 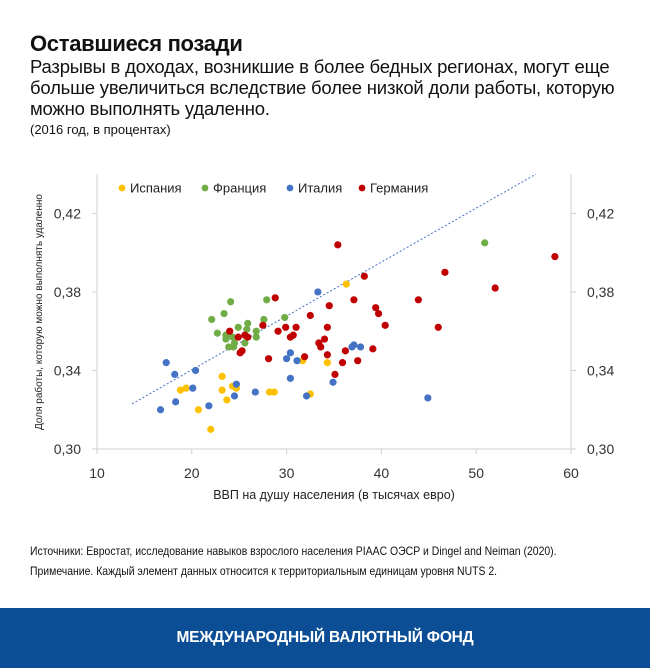 I want to click on y-tick-label-right: 0,38, so click(x=600, y=292).